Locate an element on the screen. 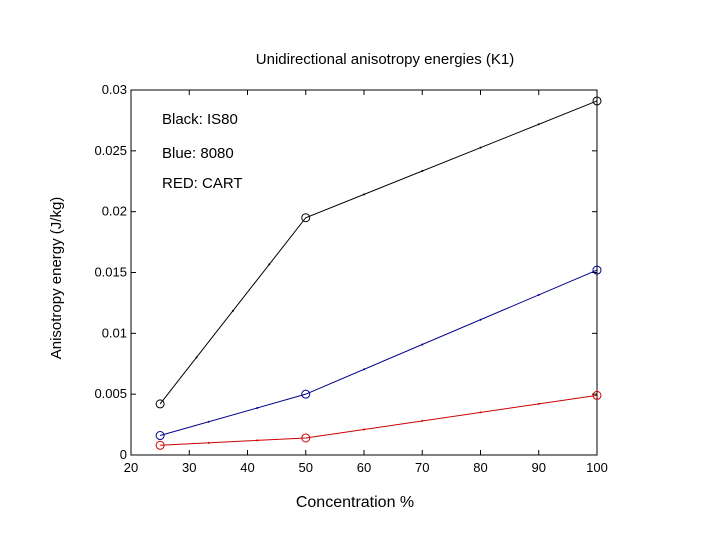 This screenshot has height=545, width=720. y-tick-label: 0.02 is located at coordinates (114, 211).